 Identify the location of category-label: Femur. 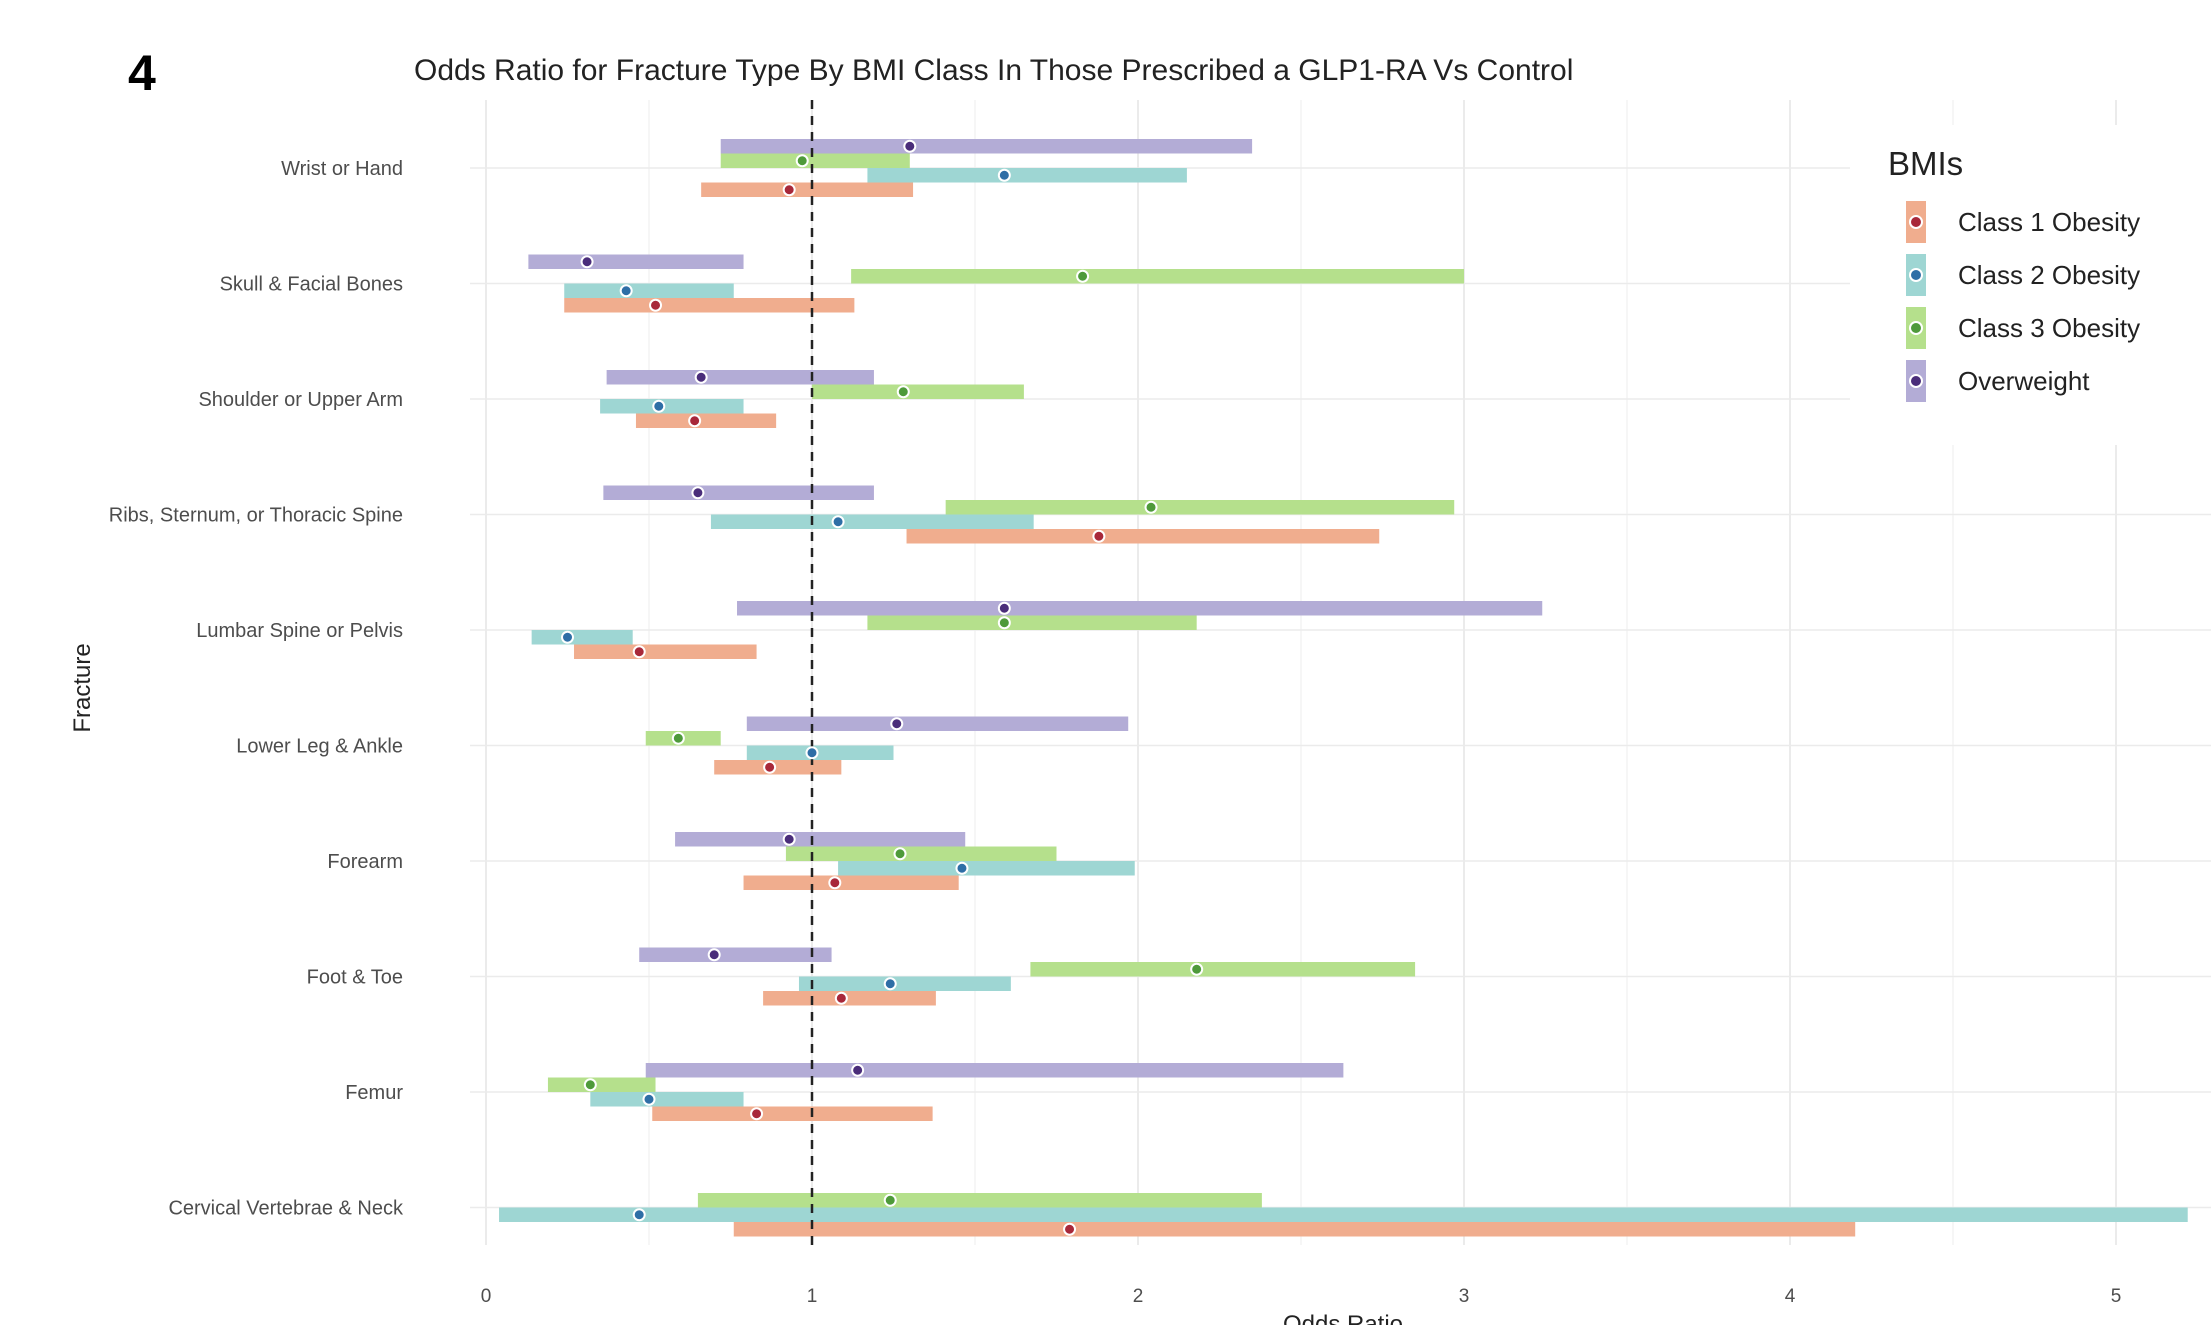
(374, 1093).